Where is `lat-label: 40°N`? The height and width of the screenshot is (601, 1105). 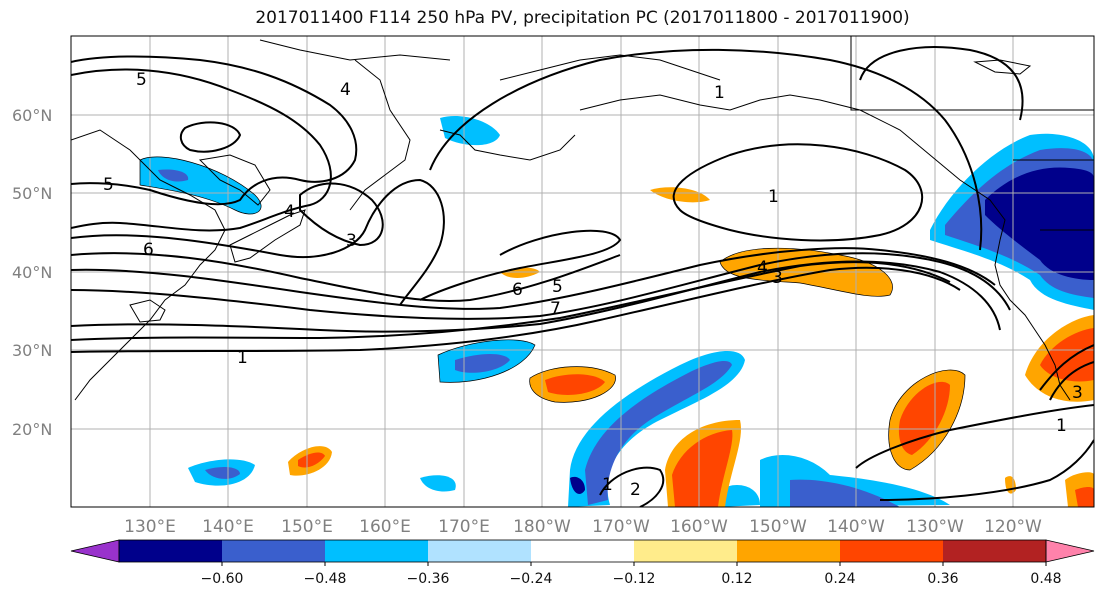 lat-label: 40°N is located at coordinates (32, 272).